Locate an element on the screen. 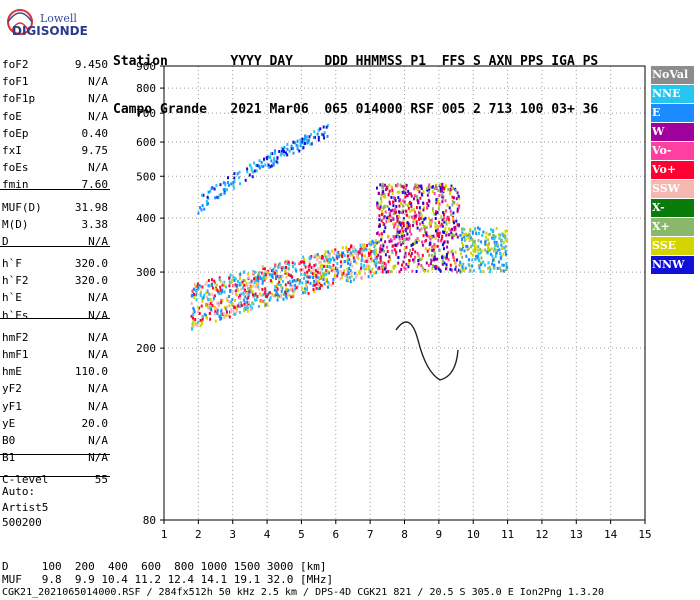  trace-curve is located at coordinates (427, 351).